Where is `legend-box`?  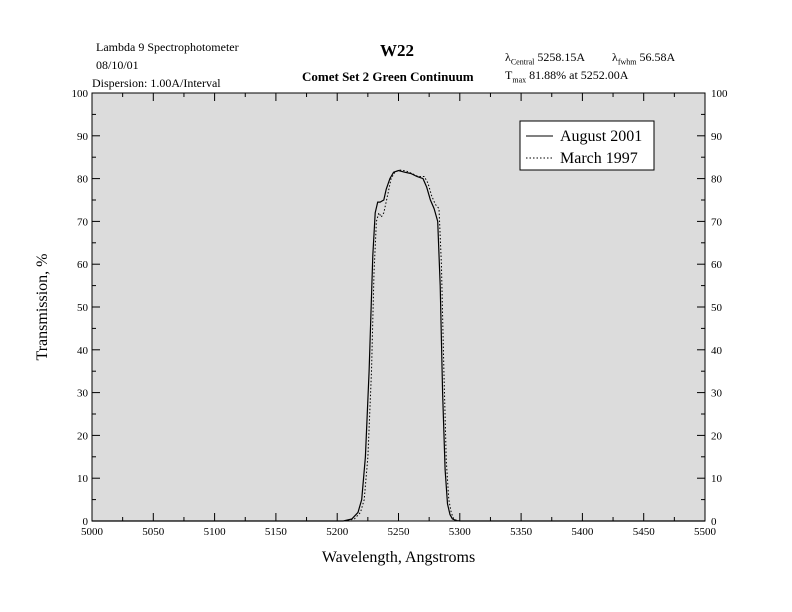
legend-box is located at coordinates (587, 145).